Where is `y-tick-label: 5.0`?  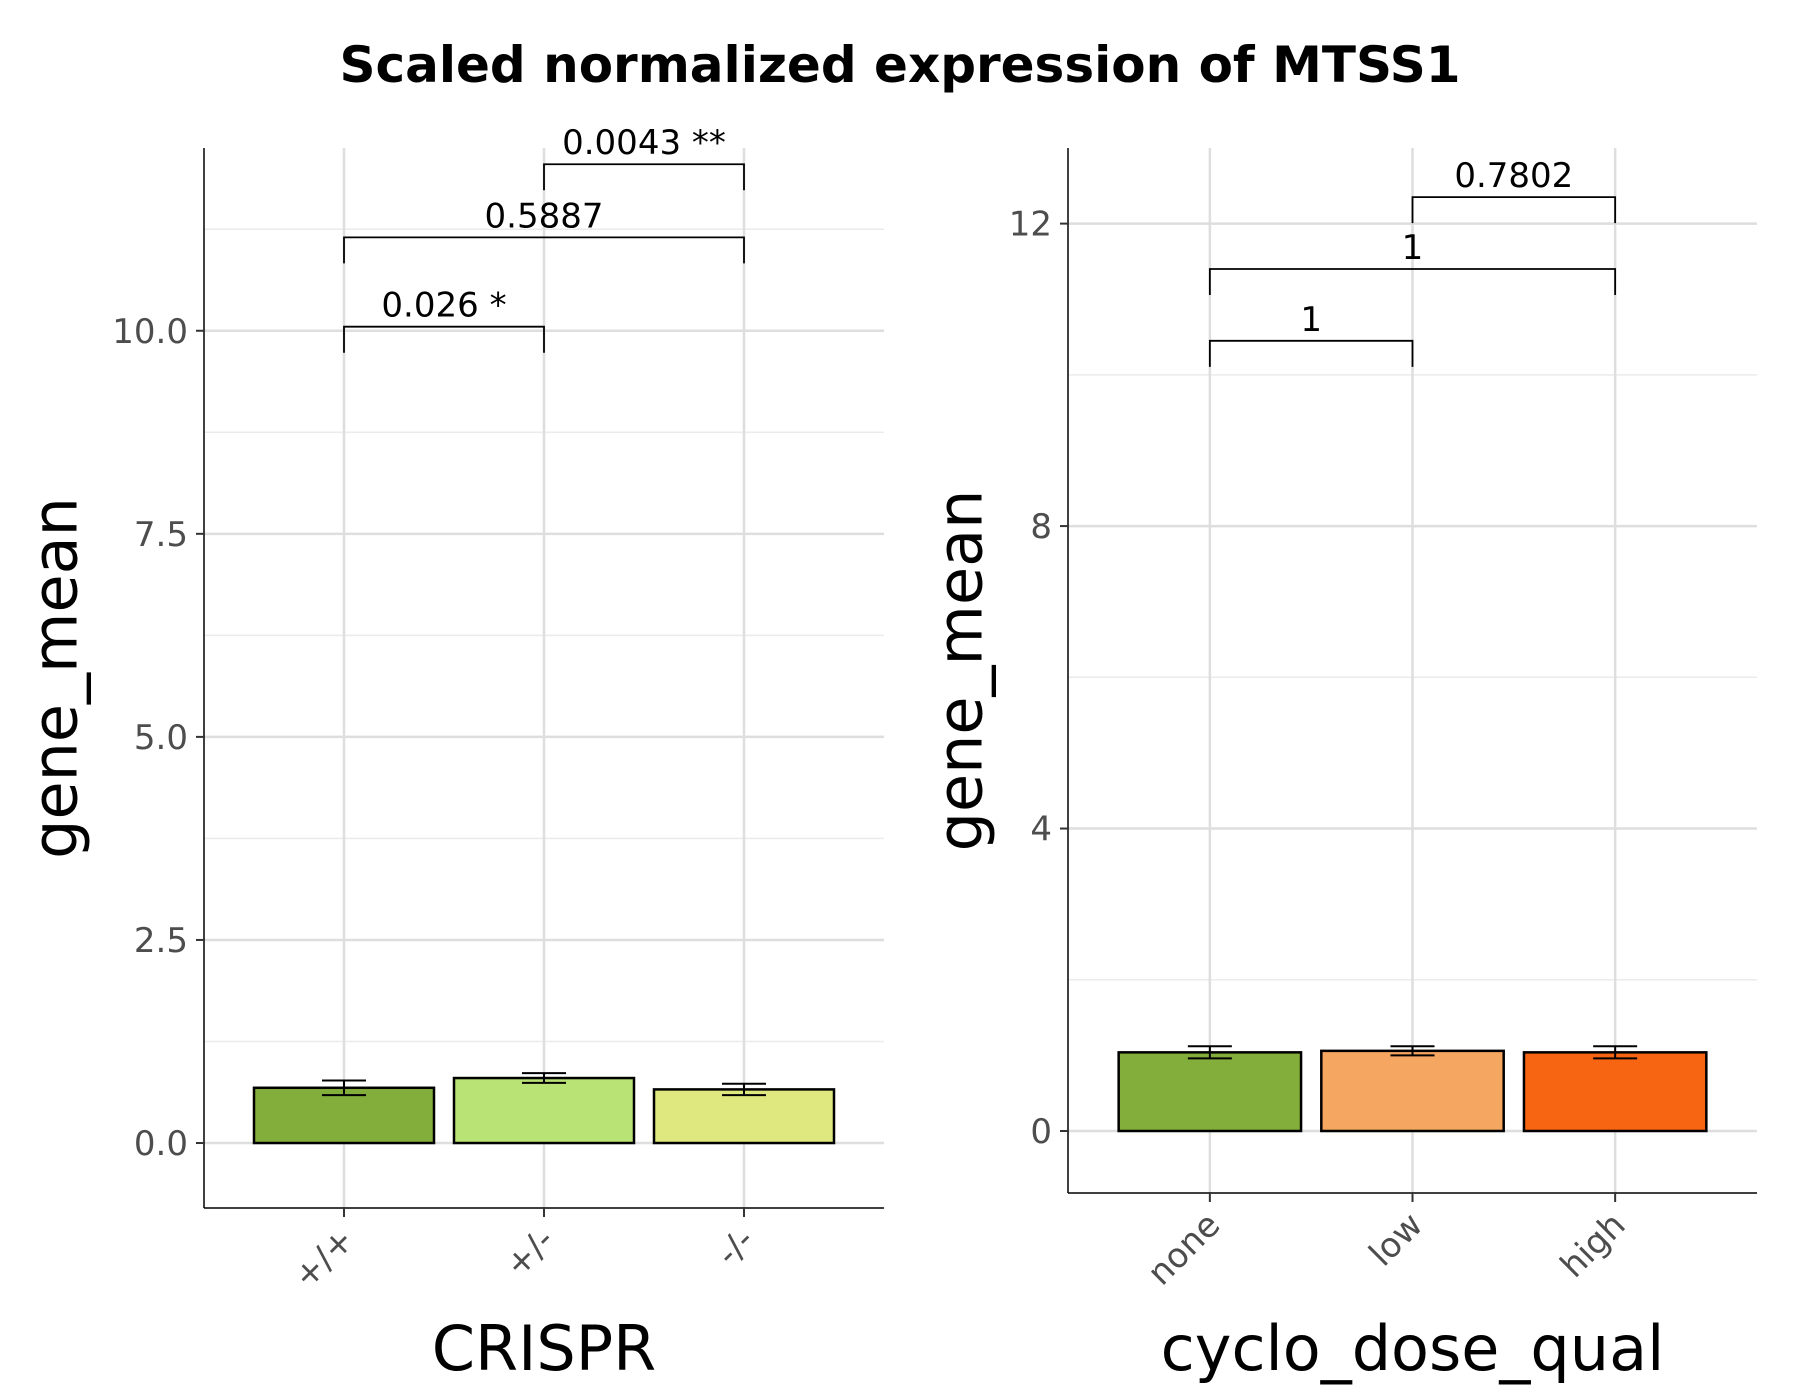 y-tick-label: 5.0 is located at coordinates (161, 738).